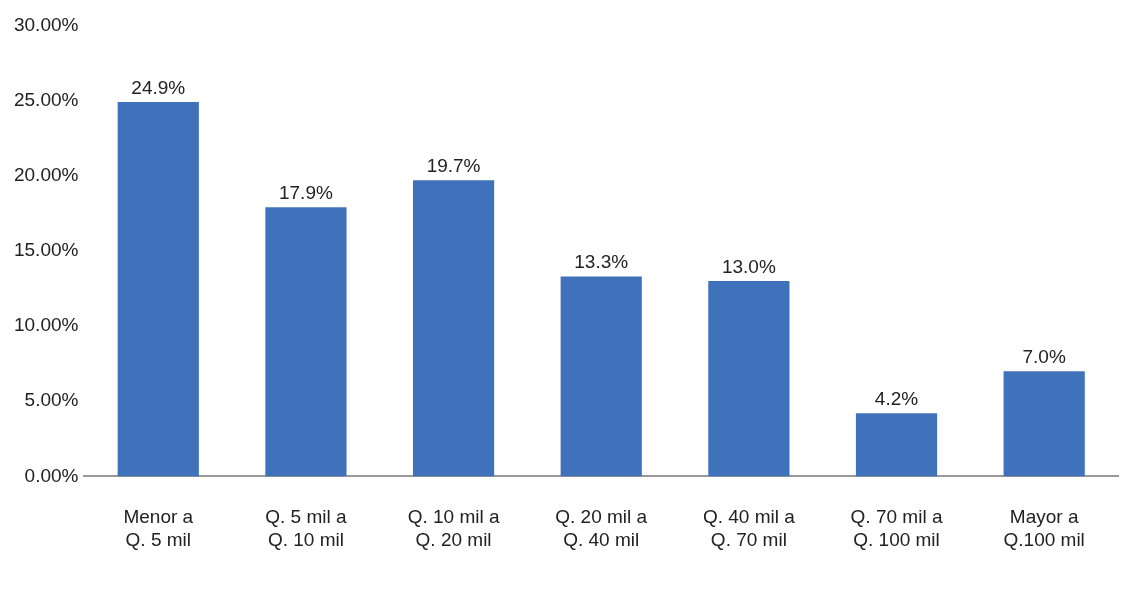  What do you see at coordinates (158, 528) in the screenshot?
I see `x-tick-label: Menor a Q. 5 mil` at bounding box center [158, 528].